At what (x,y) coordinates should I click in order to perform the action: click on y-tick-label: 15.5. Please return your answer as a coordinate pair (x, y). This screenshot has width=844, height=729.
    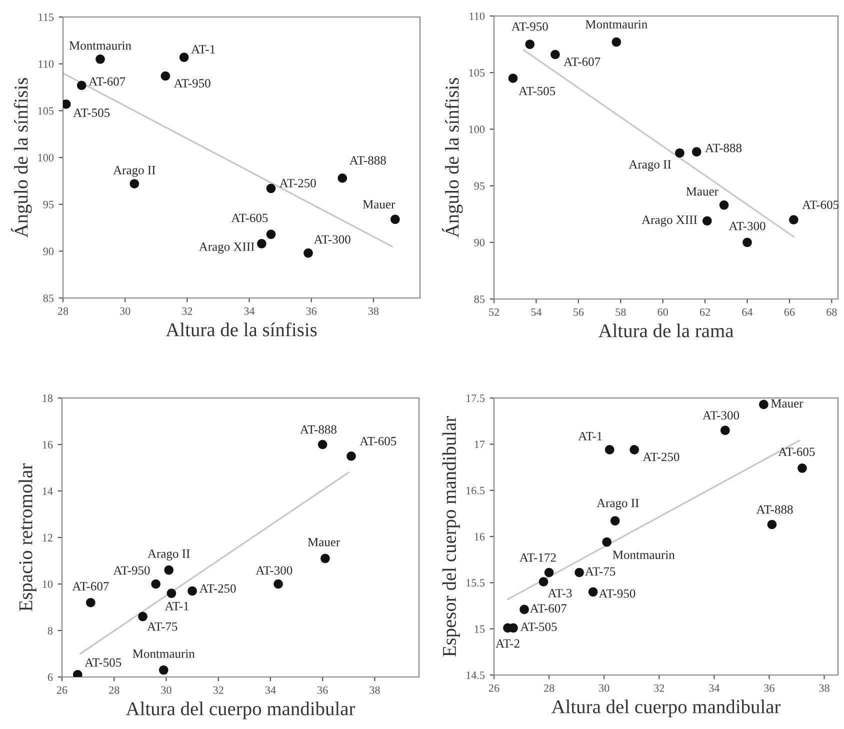
    Looking at the image, I should click on (475, 583).